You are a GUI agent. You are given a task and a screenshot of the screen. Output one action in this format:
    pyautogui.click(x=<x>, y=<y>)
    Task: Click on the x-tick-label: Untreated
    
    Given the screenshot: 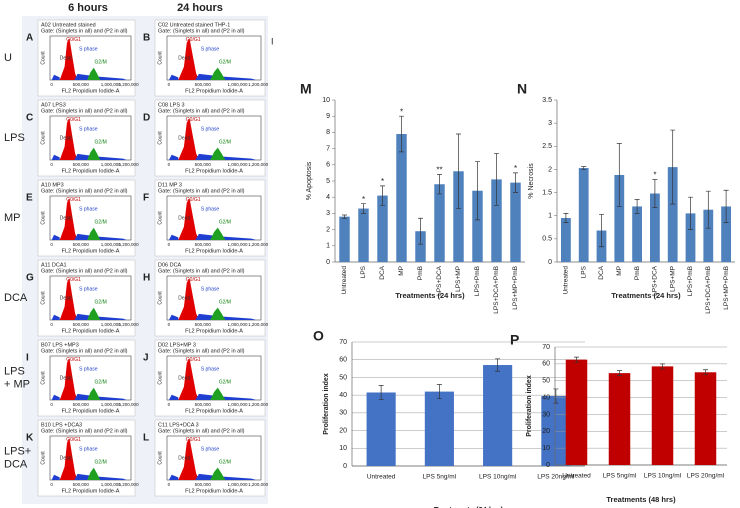 What is the action you would take?
    pyautogui.click(x=576, y=476)
    